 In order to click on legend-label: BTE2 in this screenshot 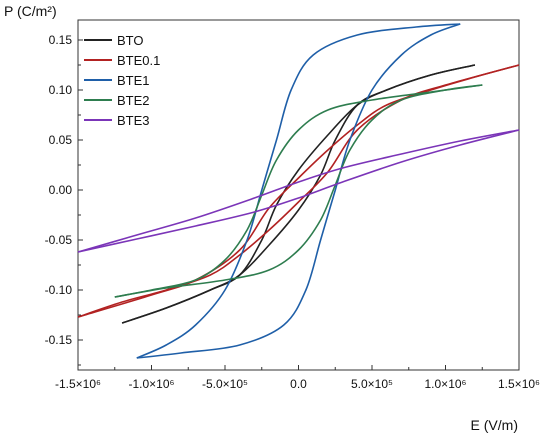, I will do `click(133, 100)`.